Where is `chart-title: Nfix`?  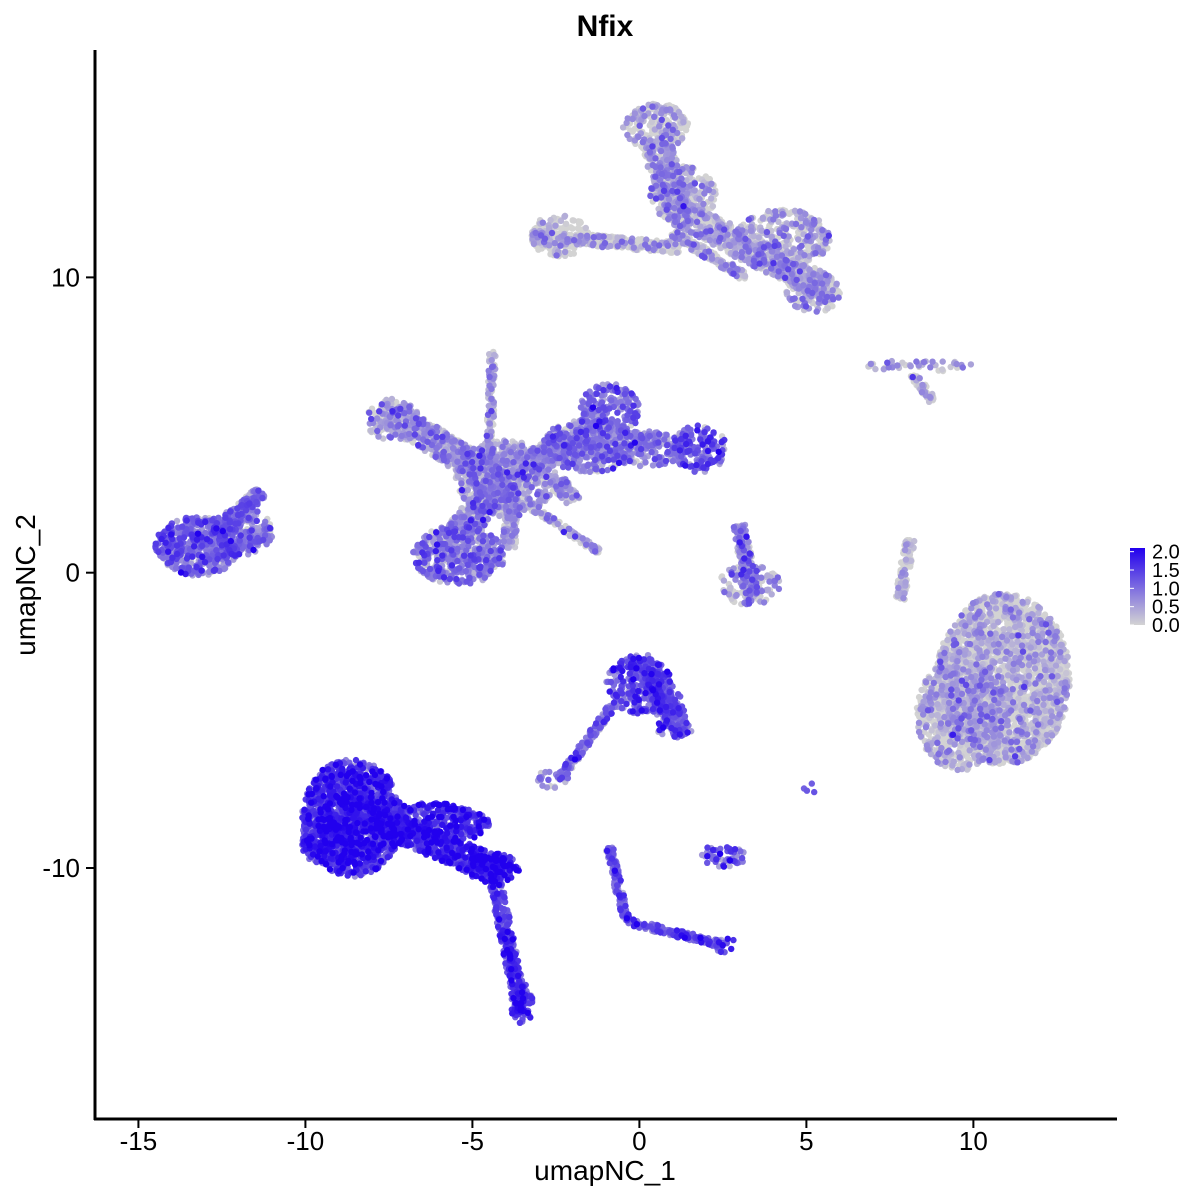
chart-title: Nfix is located at coordinates (605, 26).